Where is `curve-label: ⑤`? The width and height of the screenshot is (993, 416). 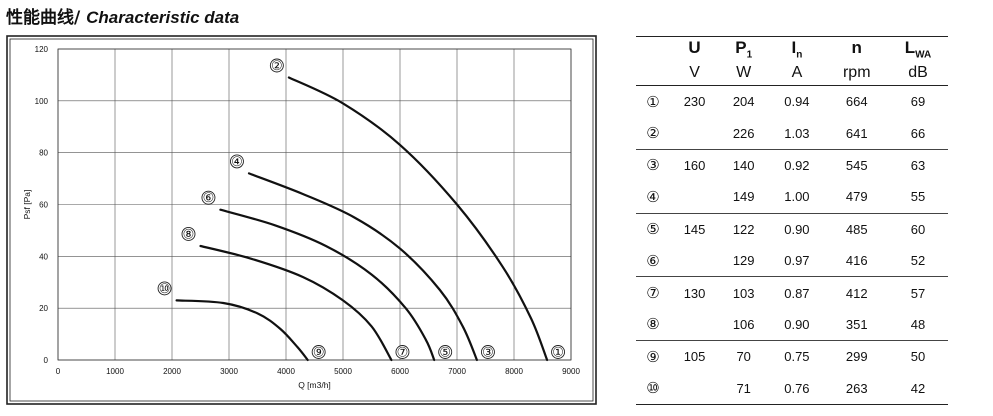
curve-label: ⑤ is located at coordinates (445, 352).